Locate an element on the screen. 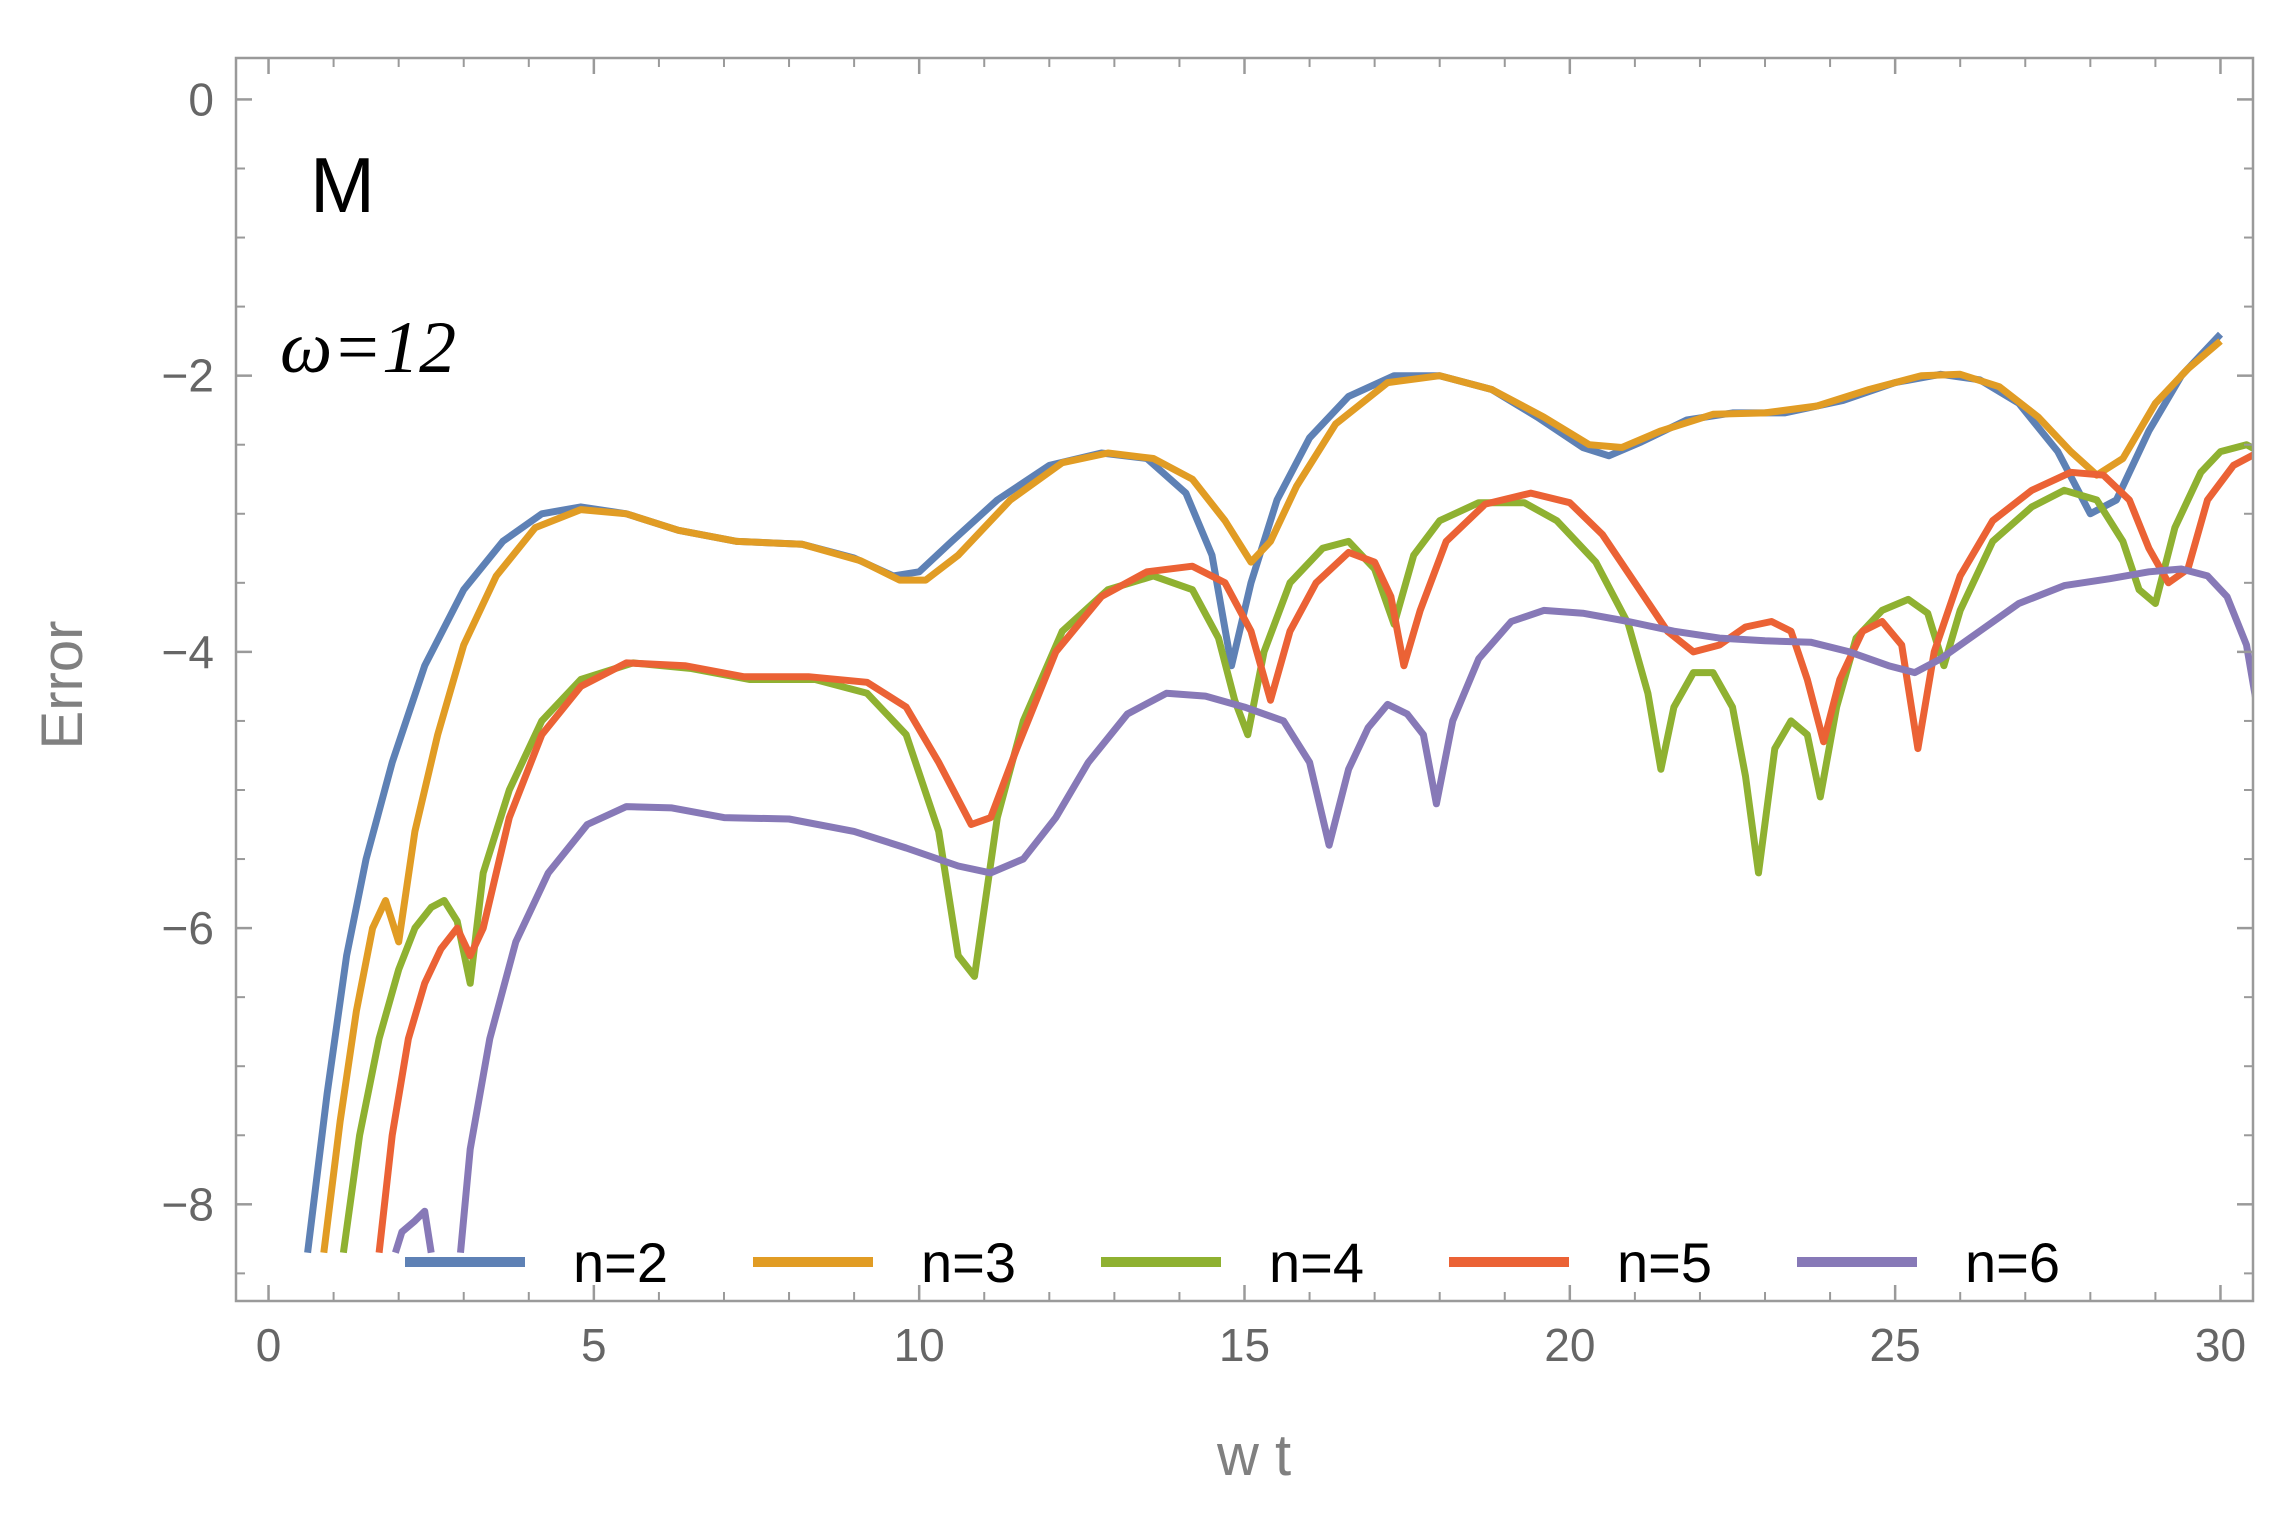 The width and height of the screenshot is (2289, 1525). y-tick-label: −2 is located at coordinates (188, 376).